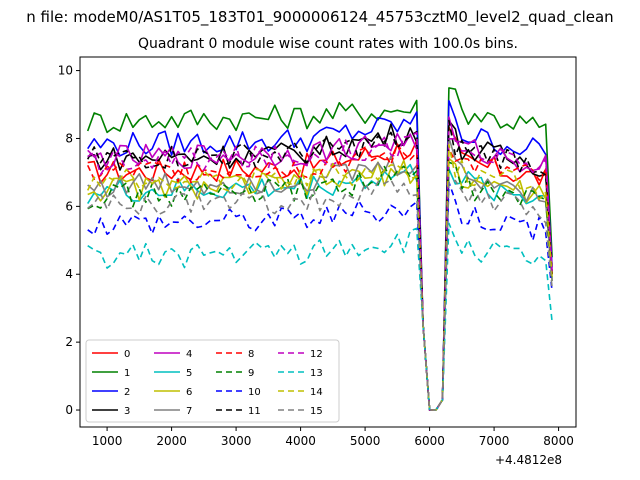 The image size is (640, 480). What do you see at coordinates (189, 392) in the screenshot?
I see `legend-label-6: 6` at bounding box center [189, 392].